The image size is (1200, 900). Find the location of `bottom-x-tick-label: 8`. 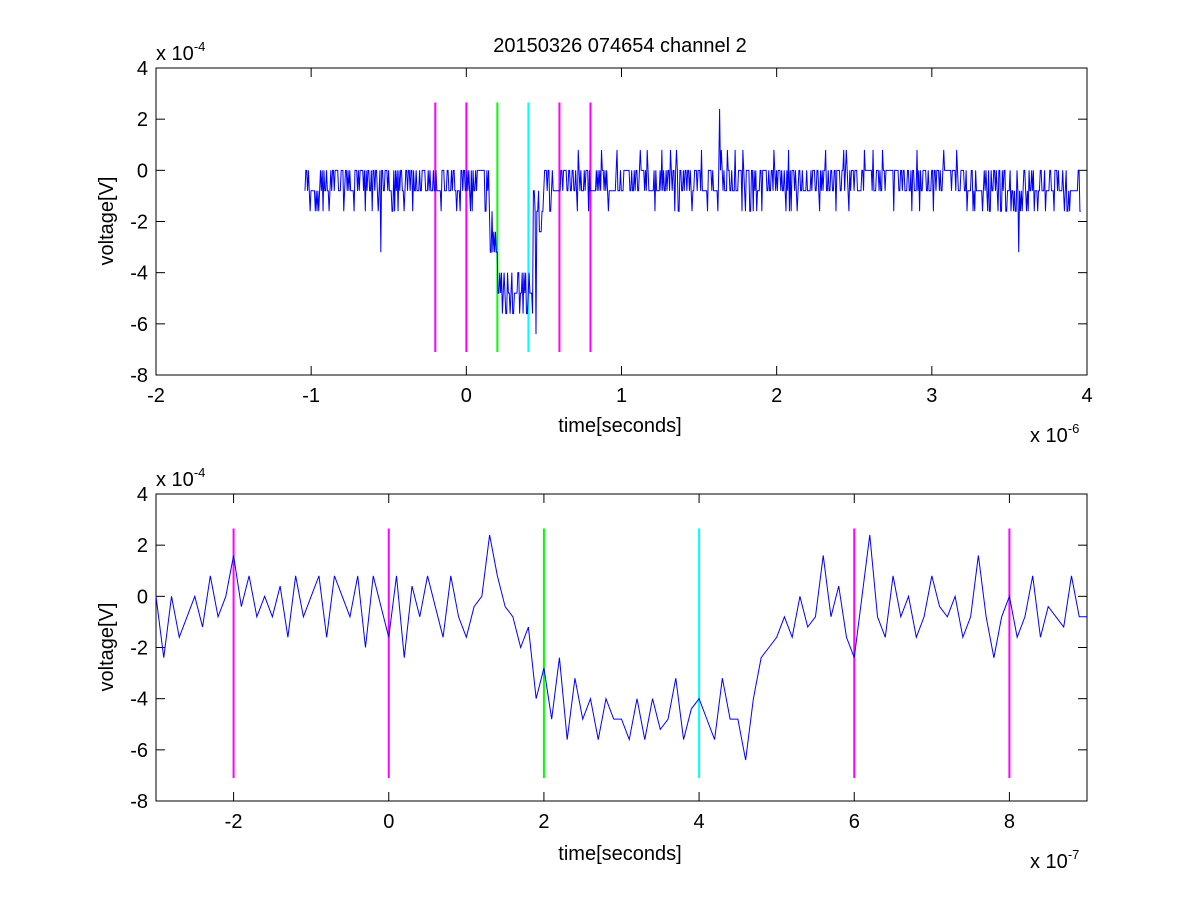

bottom-x-tick-label: 8 is located at coordinates (1009, 822).